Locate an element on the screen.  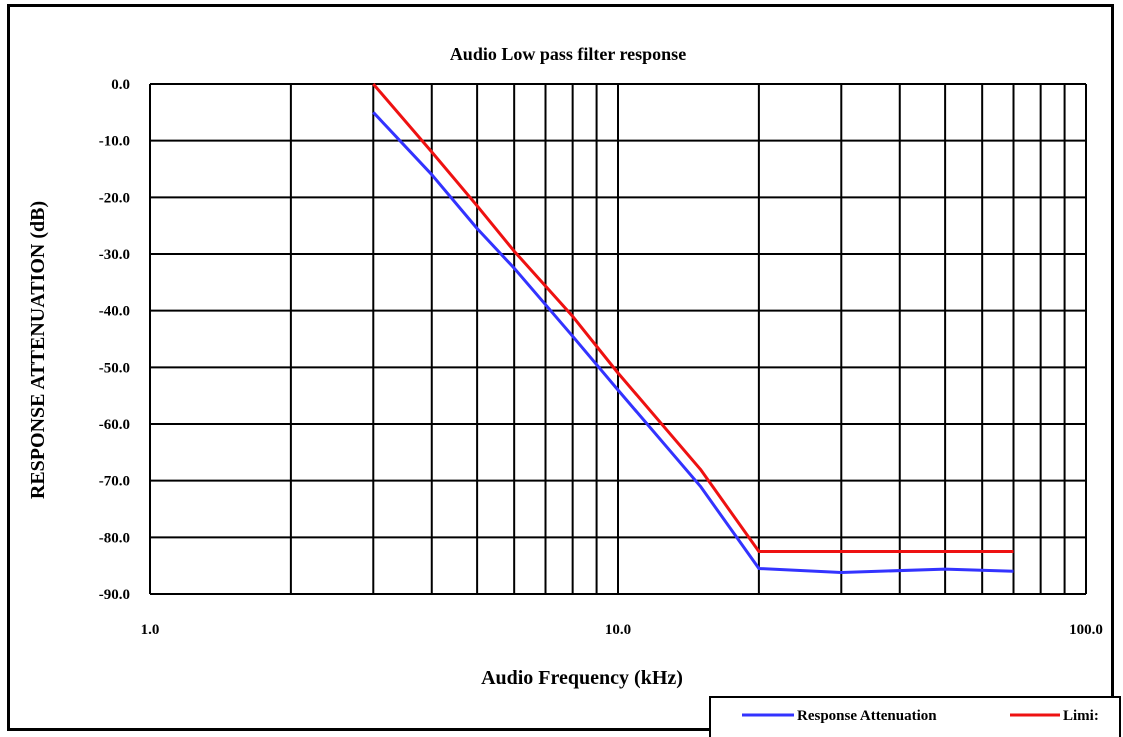
y-tick-label: 0.0 is located at coordinates (120, 85).